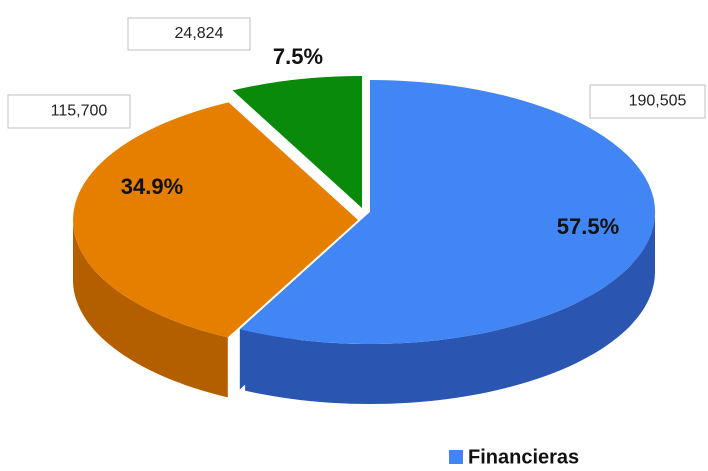 The width and height of the screenshot is (708, 471). What do you see at coordinates (79, 111) in the screenshot?
I see `value-label: 115,700` at bounding box center [79, 111].